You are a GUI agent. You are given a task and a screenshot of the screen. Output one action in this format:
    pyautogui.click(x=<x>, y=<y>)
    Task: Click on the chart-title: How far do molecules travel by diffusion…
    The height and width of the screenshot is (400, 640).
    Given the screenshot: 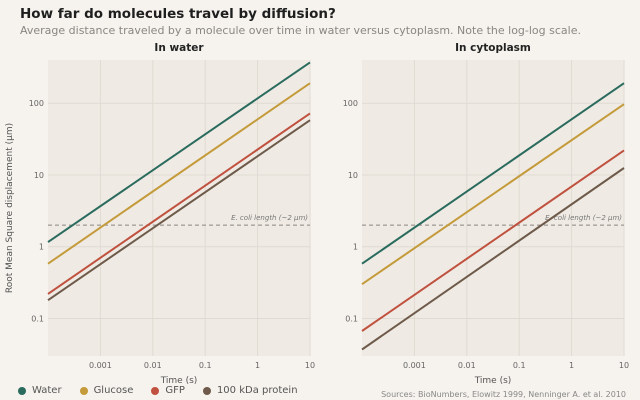 What is the action you would take?
    pyautogui.click(x=178, y=14)
    